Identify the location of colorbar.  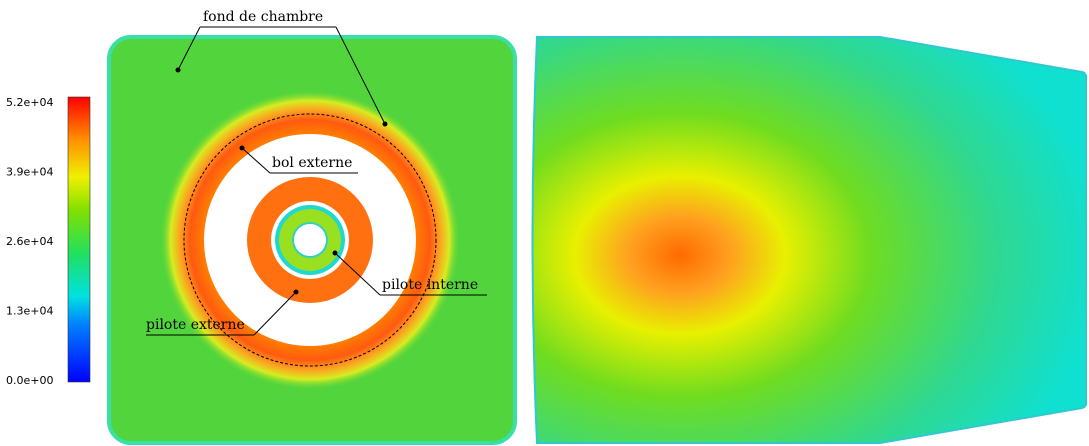
(79, 239).